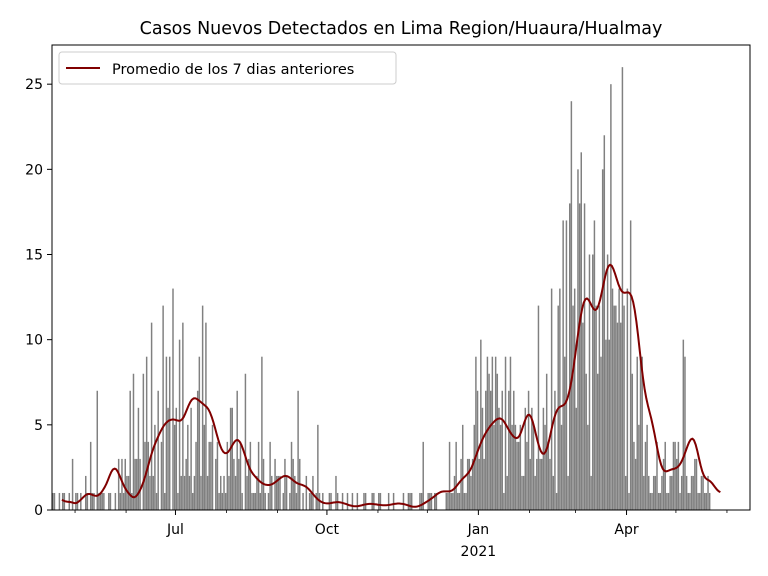  Describe the element at coordinates (34, 256) in the screenshot. I see `y-tick-label: 15` at that location.